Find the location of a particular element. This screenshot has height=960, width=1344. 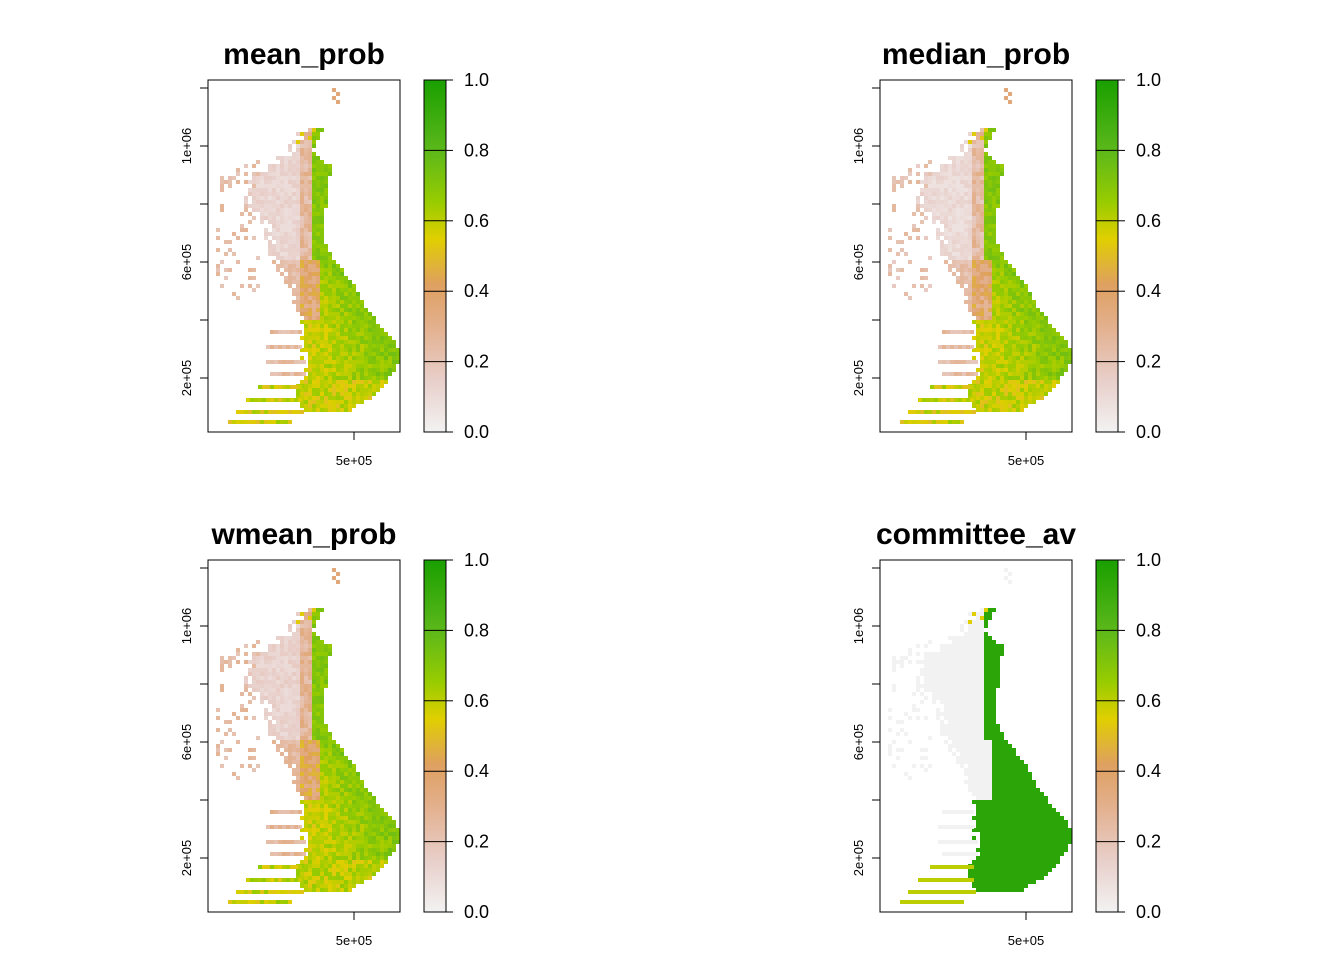

colorbar-tick-label: 1.0 is located at coordinates (476, 560).